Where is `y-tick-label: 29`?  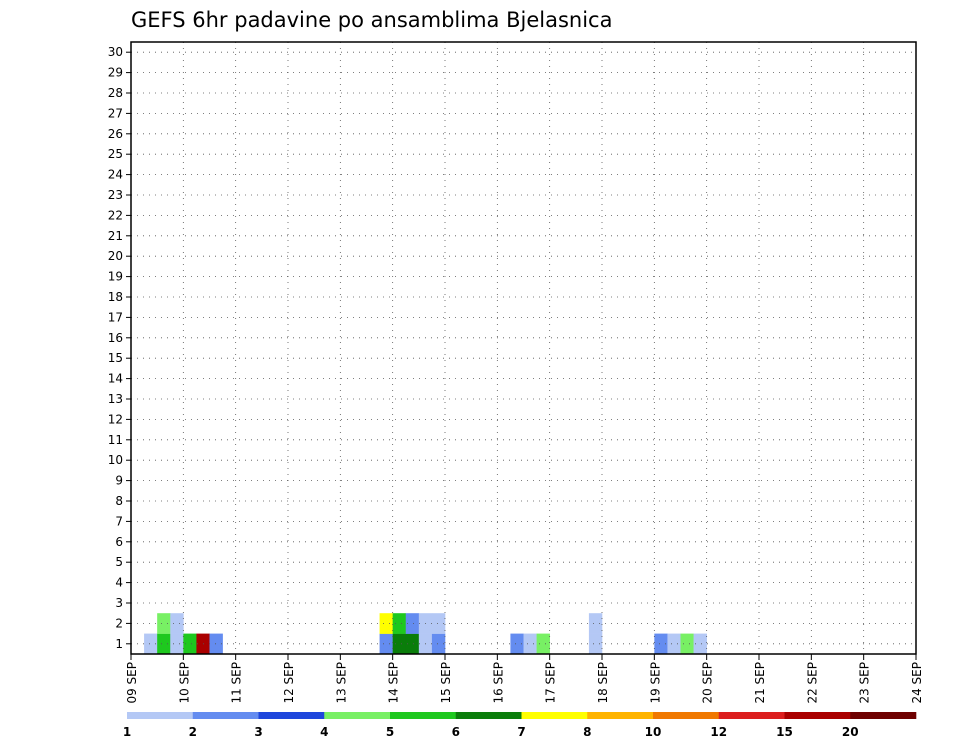
y-tick-label: 29 is located at coordinates (115, 73).